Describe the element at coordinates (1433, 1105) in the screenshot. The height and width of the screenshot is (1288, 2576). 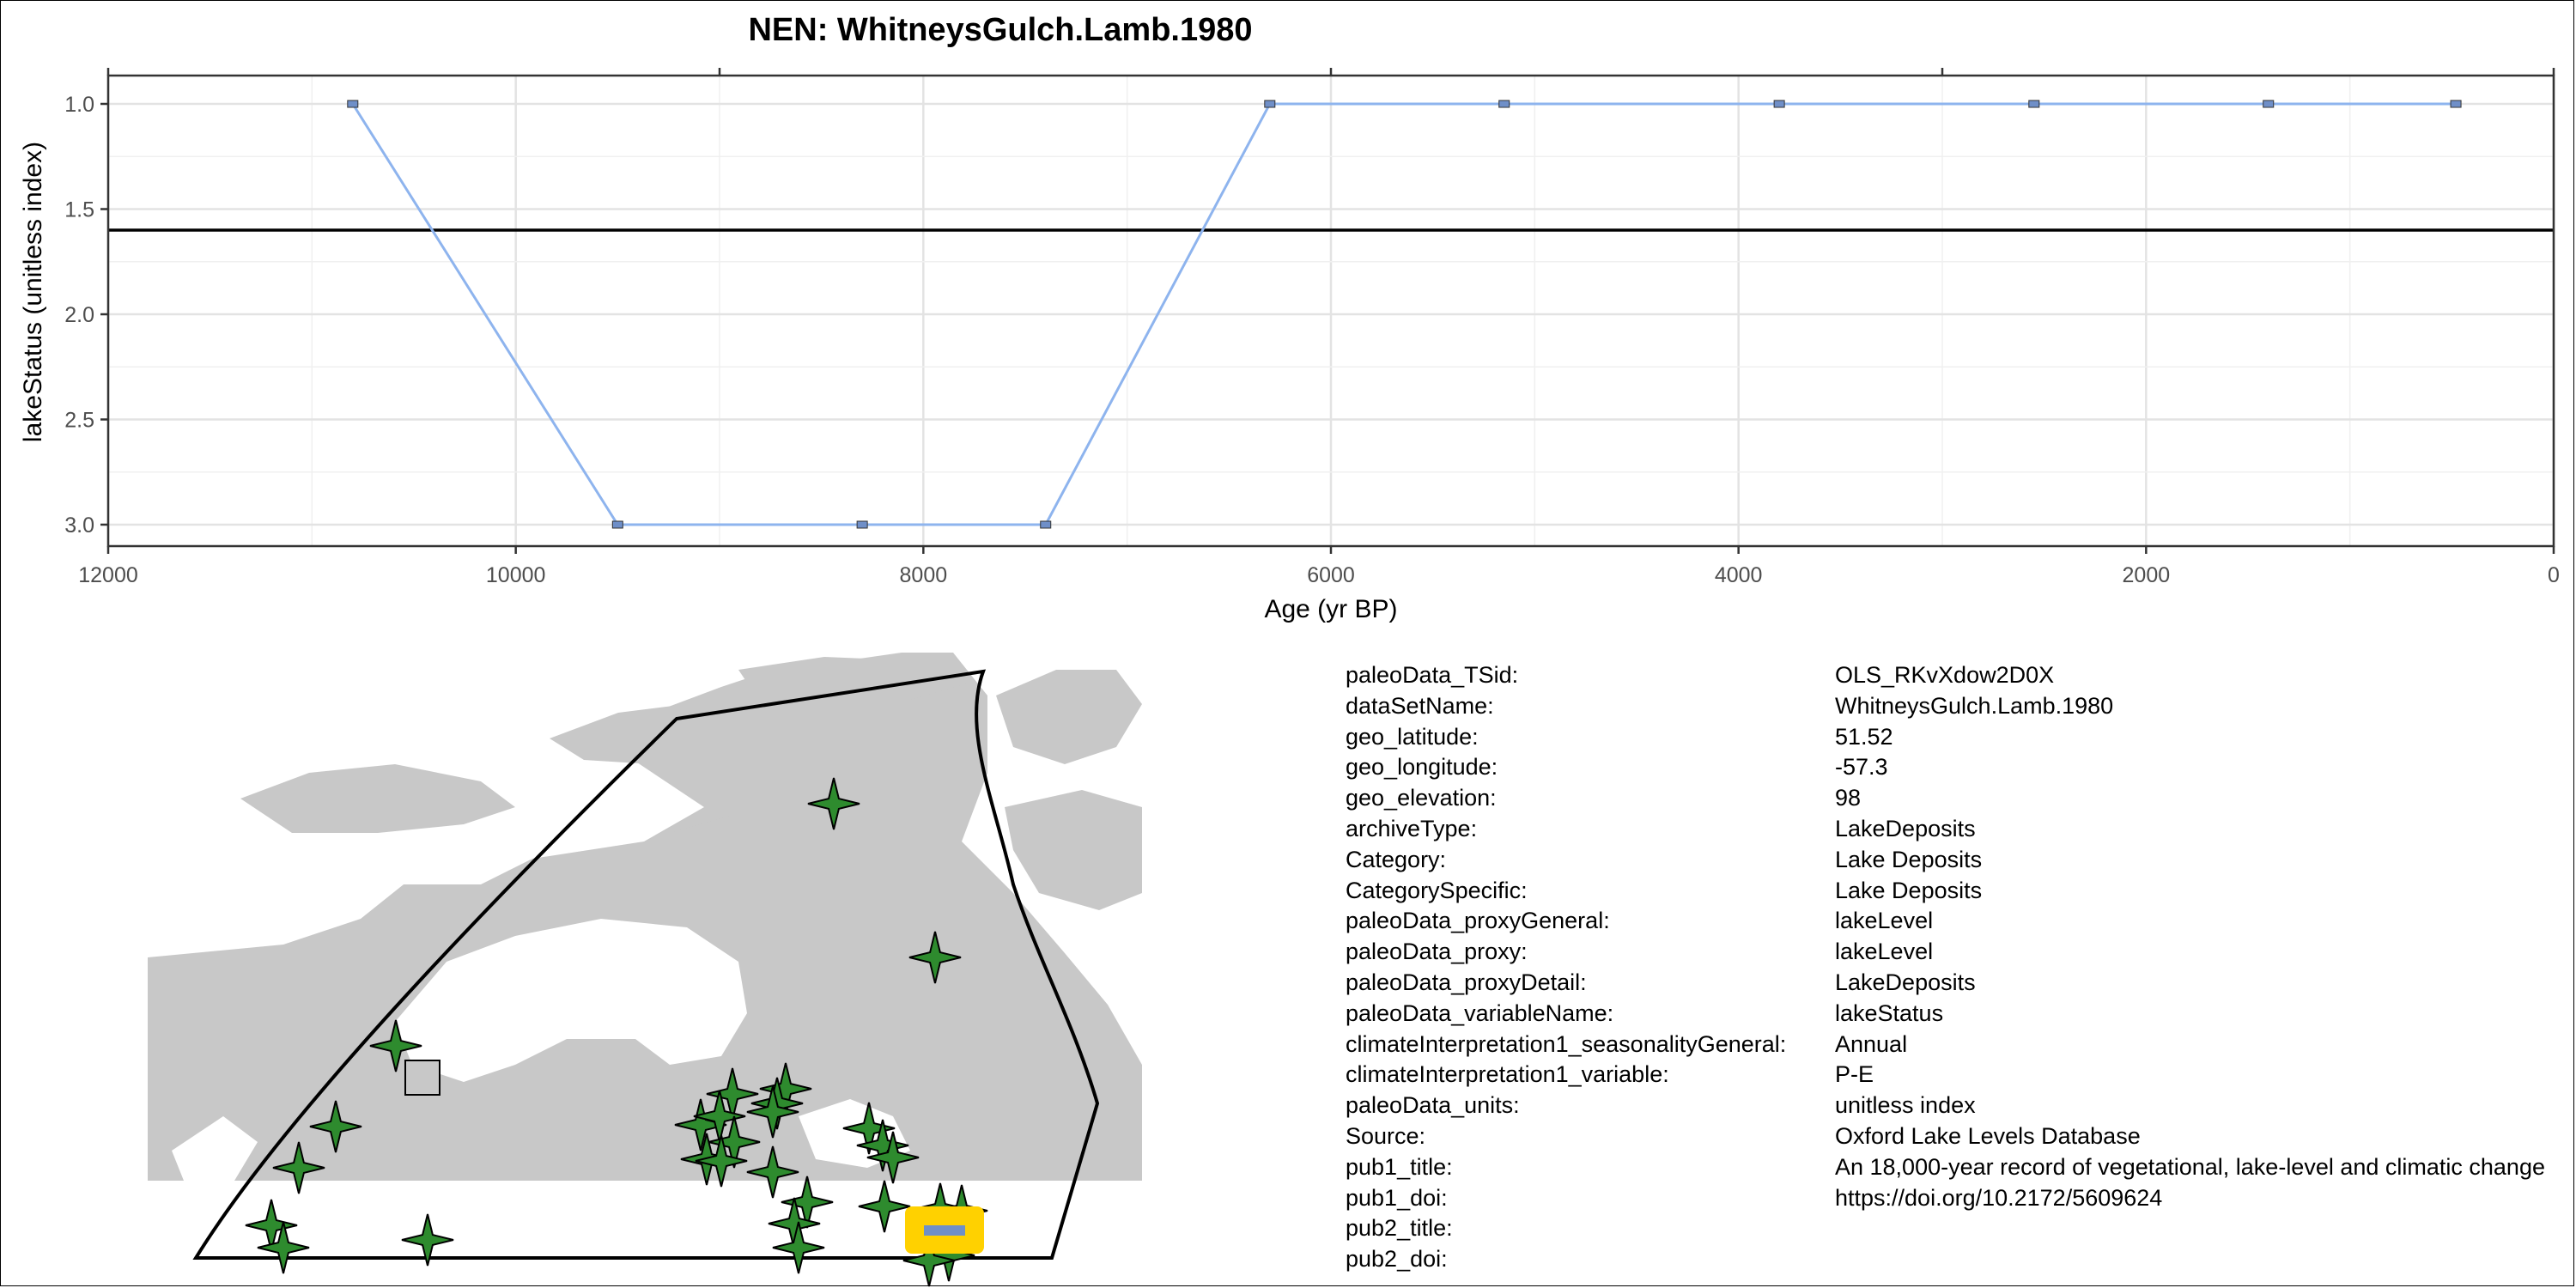
I see `metadata-key: paleoData_units:` at that location.